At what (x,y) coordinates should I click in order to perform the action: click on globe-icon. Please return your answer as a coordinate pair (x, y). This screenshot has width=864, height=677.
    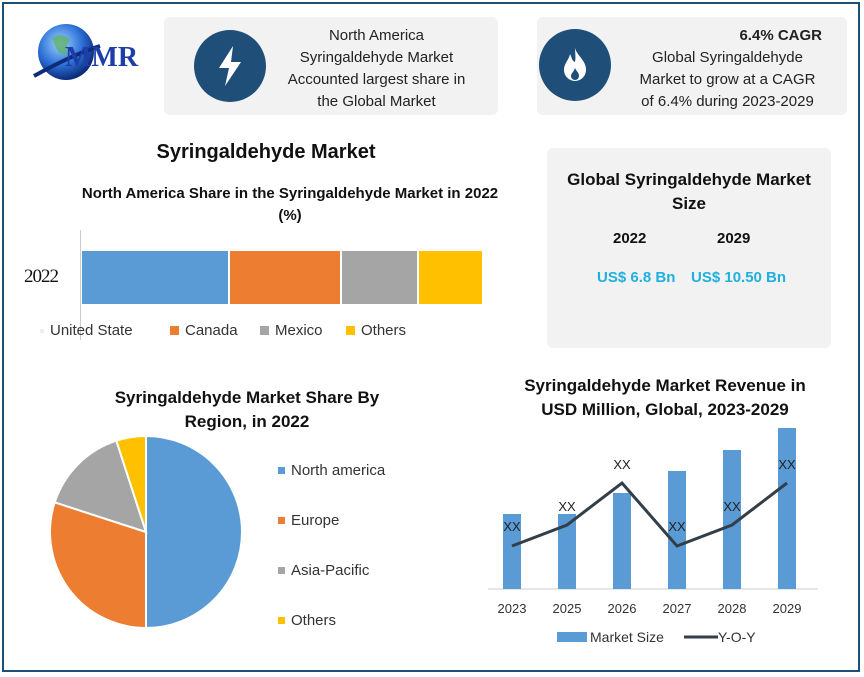
    Looking at the image, I should click on (67, 52).